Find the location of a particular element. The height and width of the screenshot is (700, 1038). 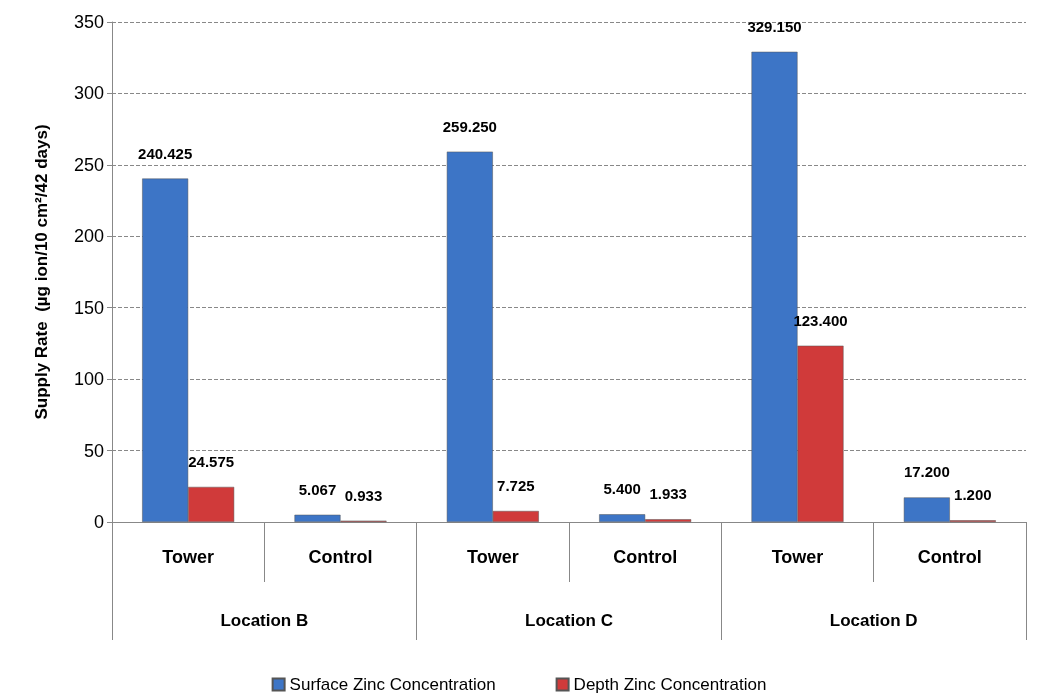

text: Location C is located at coordinates (569, 620).